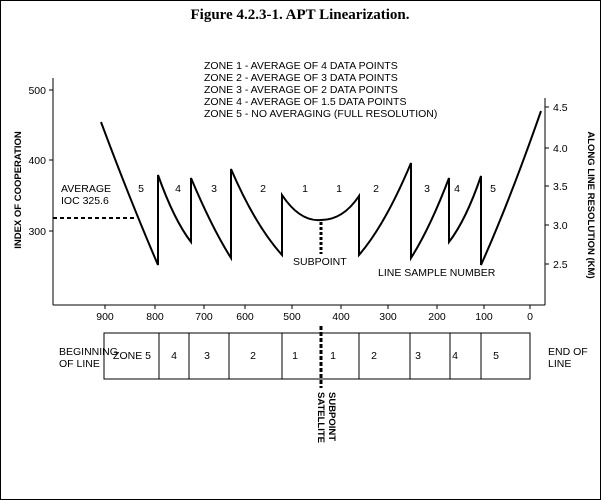  I want to click on left-tick-label: 500, so click(37, 91).